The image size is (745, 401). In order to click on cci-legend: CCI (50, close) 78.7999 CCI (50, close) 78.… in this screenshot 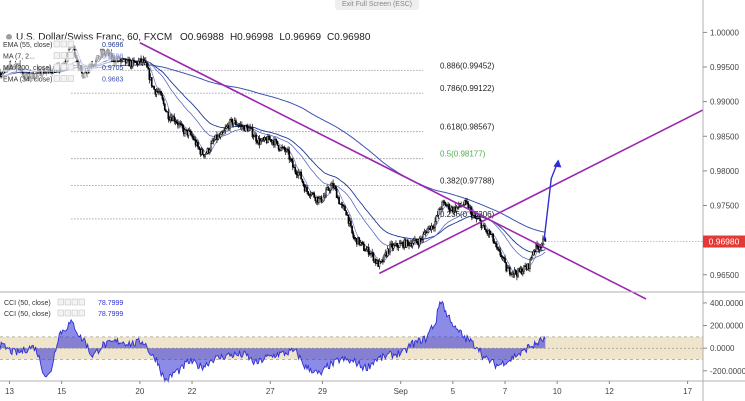, I will do `click(63, 308)`.